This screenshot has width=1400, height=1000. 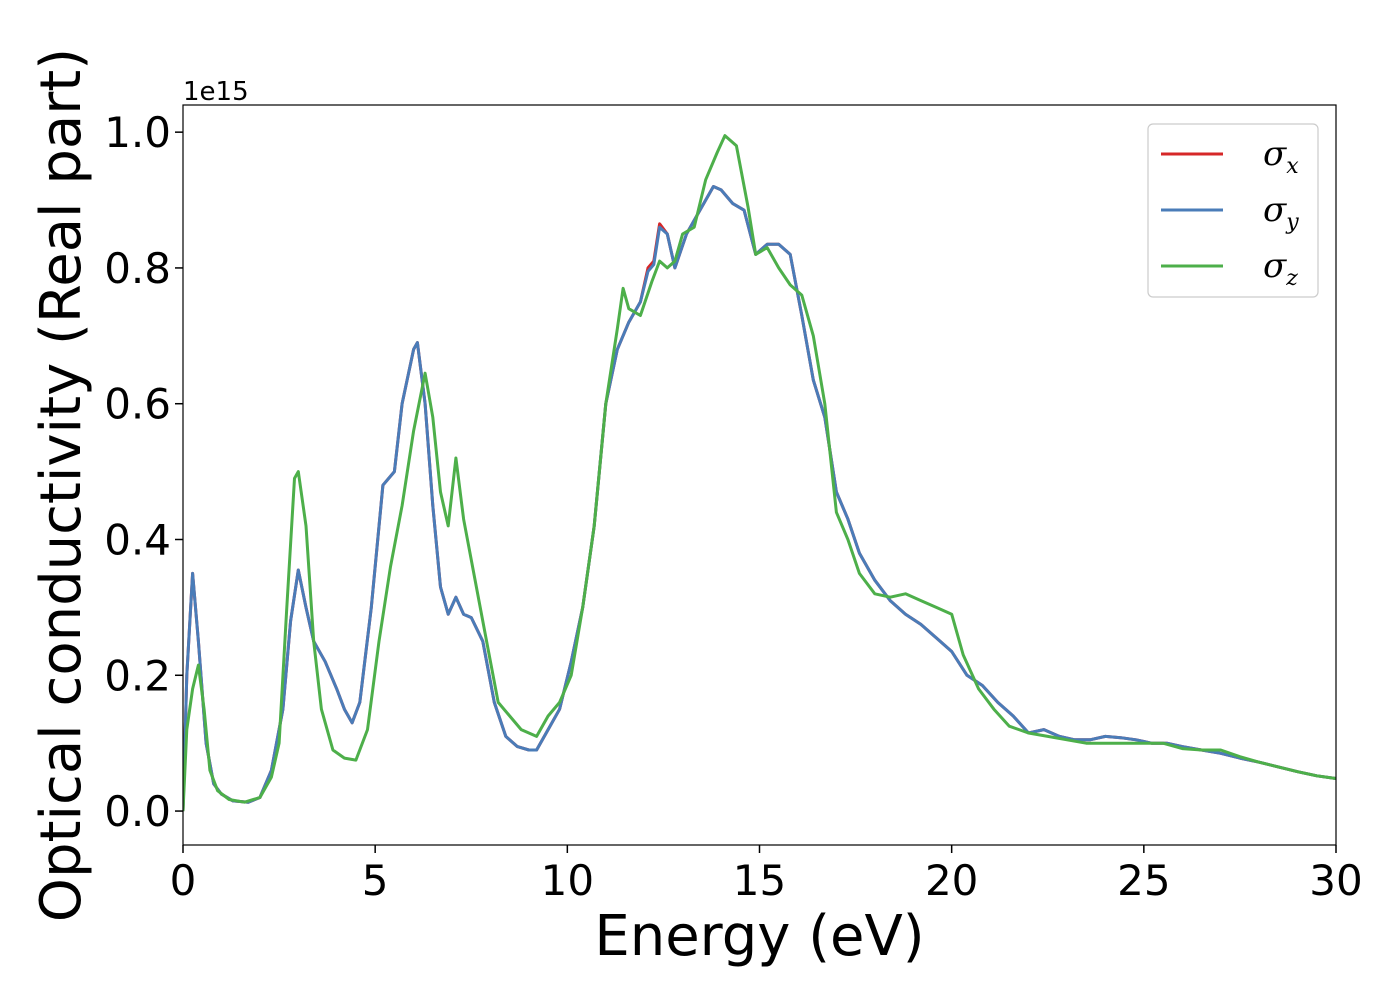 I want to click on y-axis-title: Optical conductivity (Real part), so click(x=61, y=485).